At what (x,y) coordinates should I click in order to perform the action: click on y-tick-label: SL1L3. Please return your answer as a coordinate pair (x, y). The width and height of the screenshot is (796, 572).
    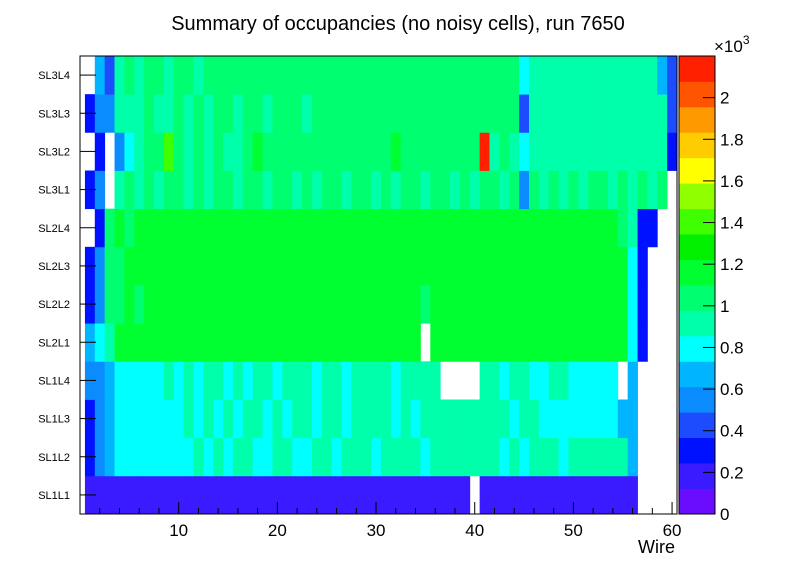
    Looking at the image, I should click on (54, 420).